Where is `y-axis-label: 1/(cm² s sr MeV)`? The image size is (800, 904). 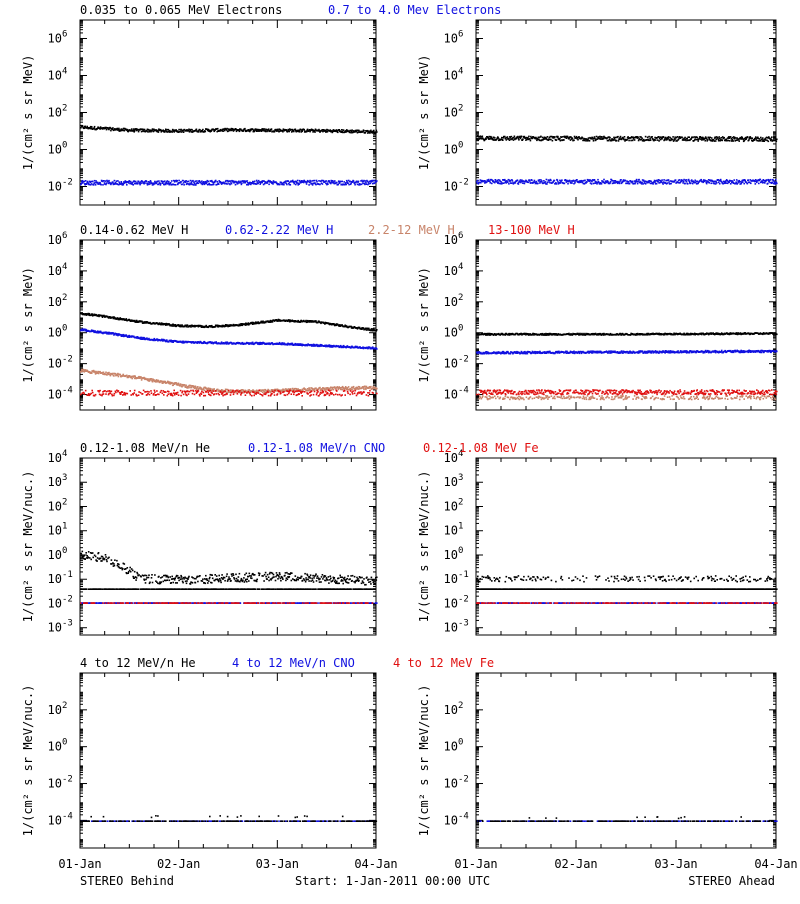 y-axis-label: 1/(cm² s sr MeV) is located at coordinates (424, 113).